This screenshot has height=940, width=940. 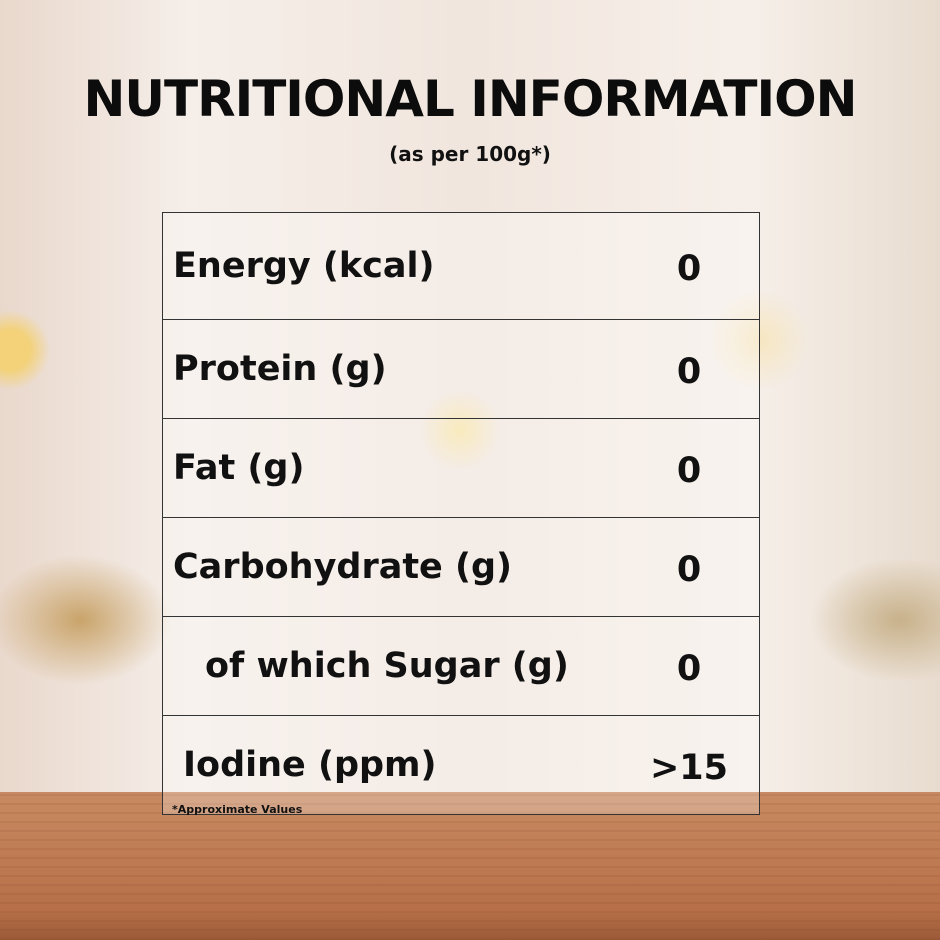 I want to click on row-label: Protein (g), so click(x=390, y=369).